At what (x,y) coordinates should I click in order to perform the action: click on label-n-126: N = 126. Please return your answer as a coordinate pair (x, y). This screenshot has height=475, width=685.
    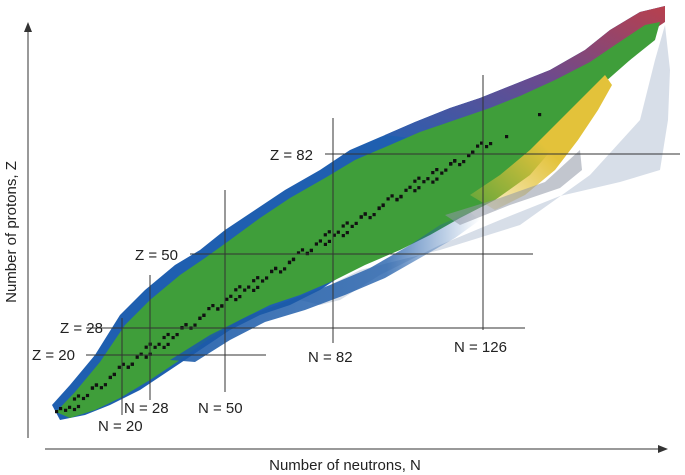
    Looking at the image, I should click on (480, 347).